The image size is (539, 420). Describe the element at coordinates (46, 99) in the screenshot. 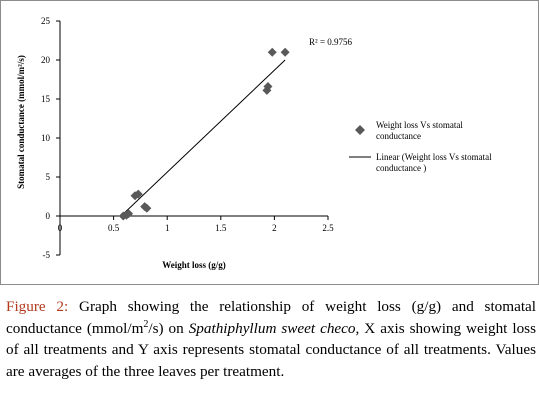

I see `y-tick-label: 15` at that location.